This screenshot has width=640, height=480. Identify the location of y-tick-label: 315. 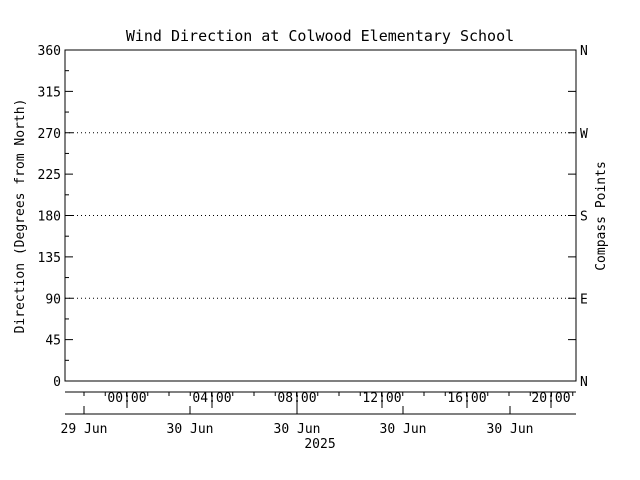
(49, 92).